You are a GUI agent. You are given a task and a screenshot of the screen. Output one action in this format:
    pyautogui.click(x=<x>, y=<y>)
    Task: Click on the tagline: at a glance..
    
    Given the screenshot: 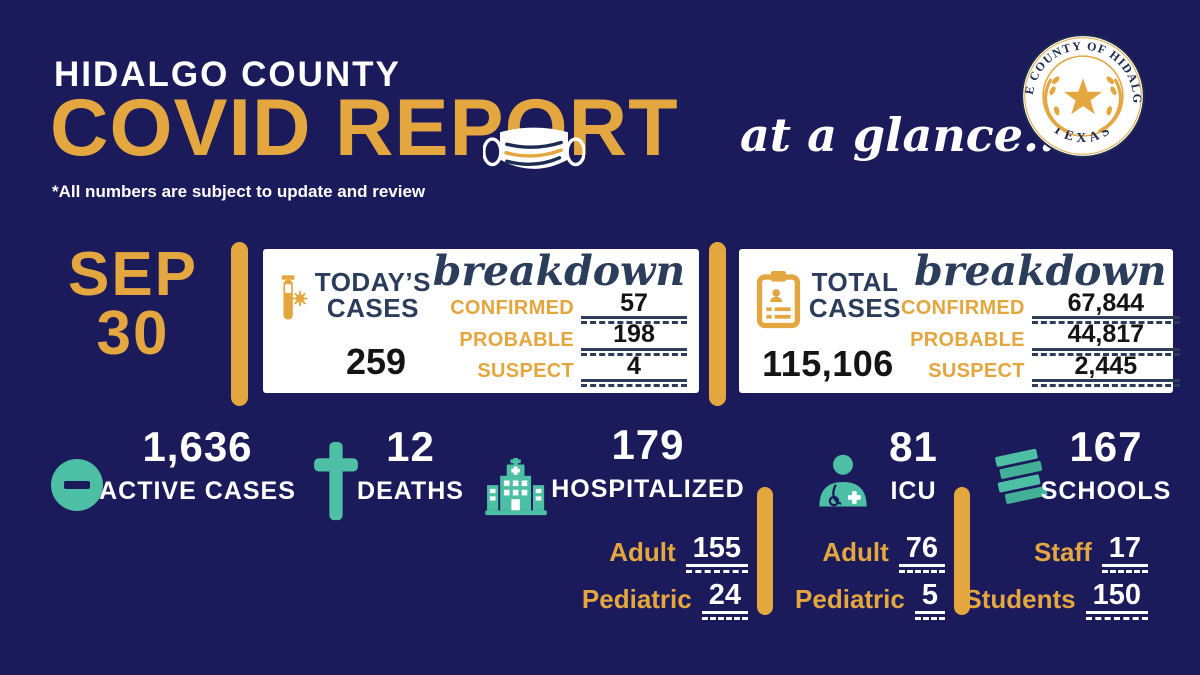 What is the action you would take?
    pyautogui.click(x=898, y=135)
    